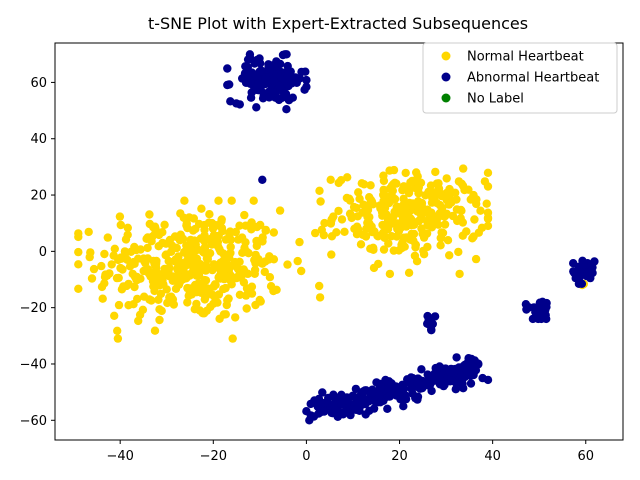 This screenshot has height=480, width=640. Describe the element at coordinates (446, 56) in the screenshot. I see `legend-marker` at that location.